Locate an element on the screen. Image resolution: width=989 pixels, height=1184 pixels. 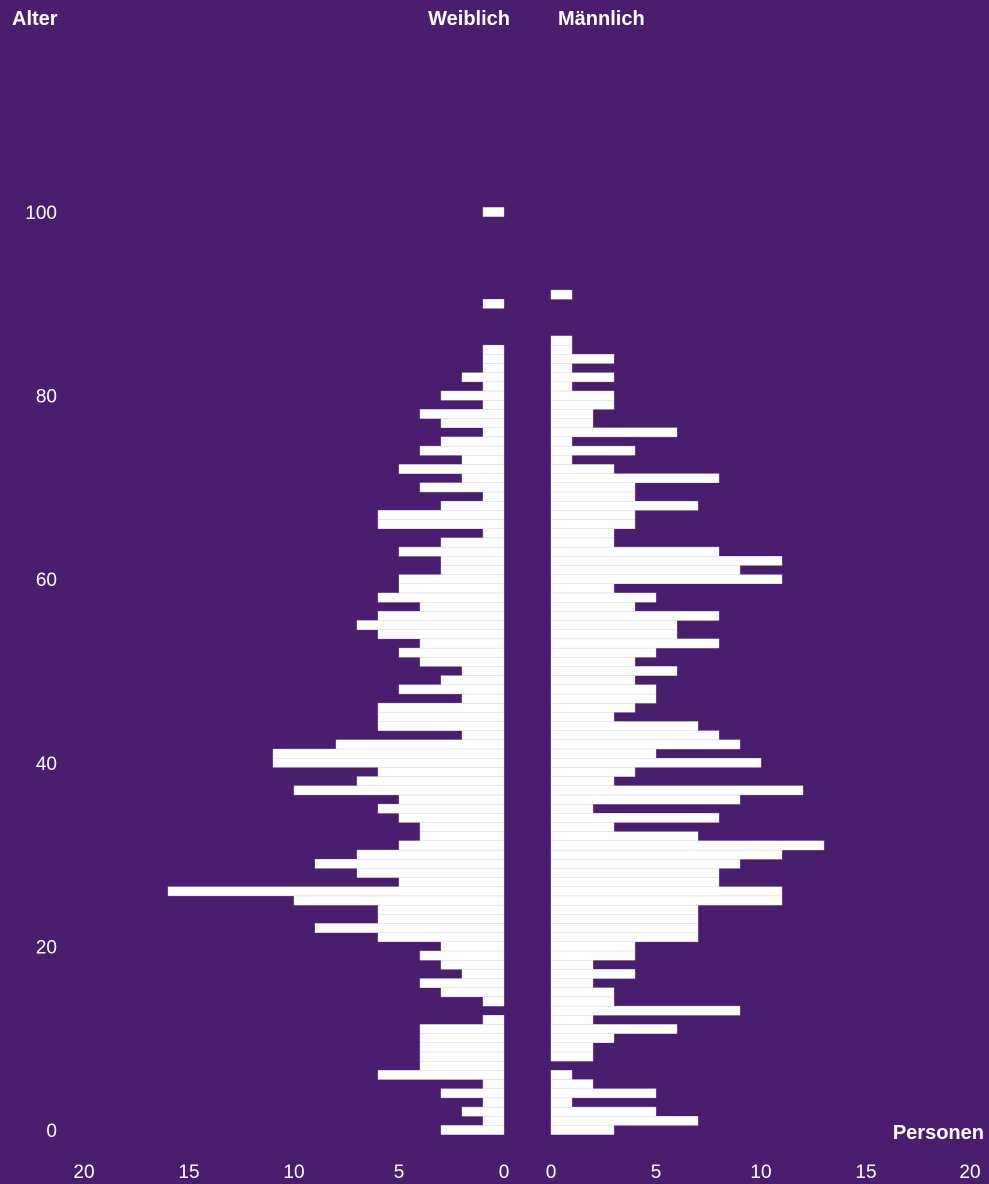
x-axis-ticks: 20 15 10 5 0 0 5 10 15 20 is located at coordinates (526, 1172).